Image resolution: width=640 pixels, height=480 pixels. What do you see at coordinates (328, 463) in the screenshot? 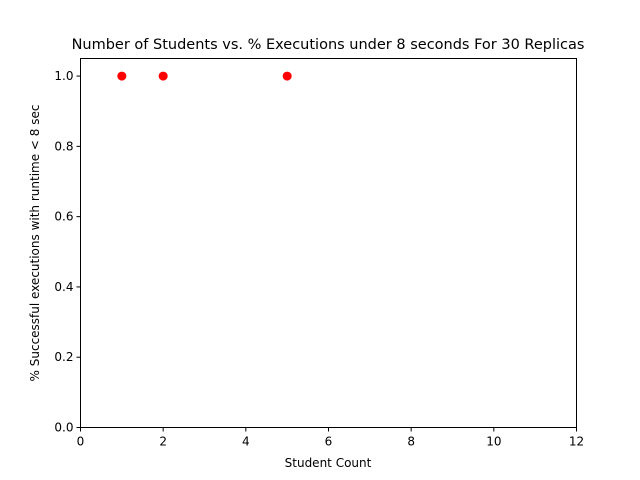
I see `x-axis-label: Student Count` at bounding box center [328, 463].